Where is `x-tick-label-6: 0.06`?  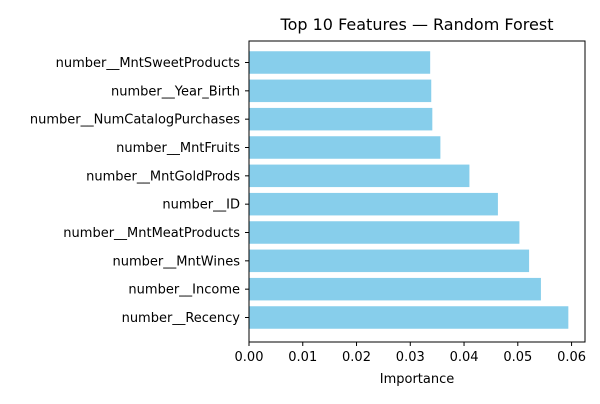 x-tick-label-6: 0.06 is located at coordinates (571, 357).